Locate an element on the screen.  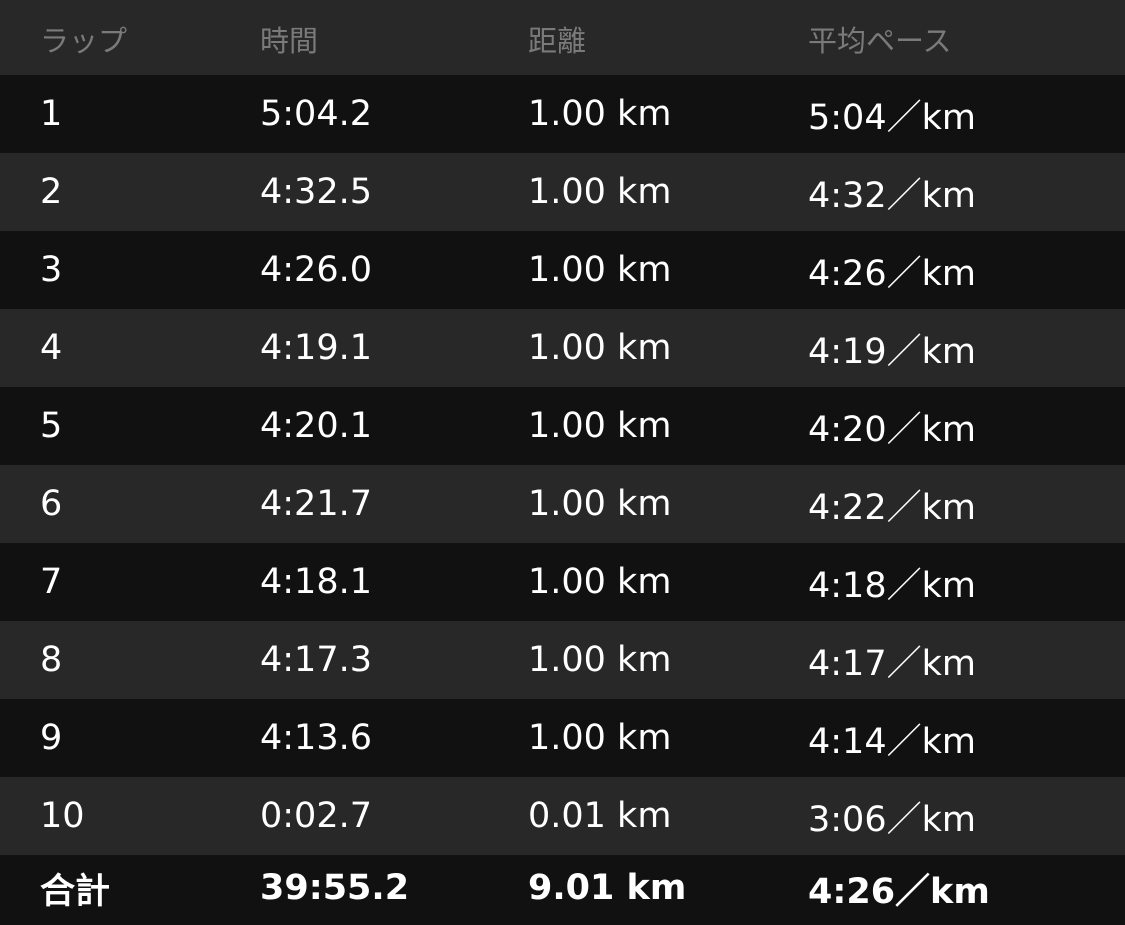
lap-pace: 4:20／km is located at coordinates (892, 429).